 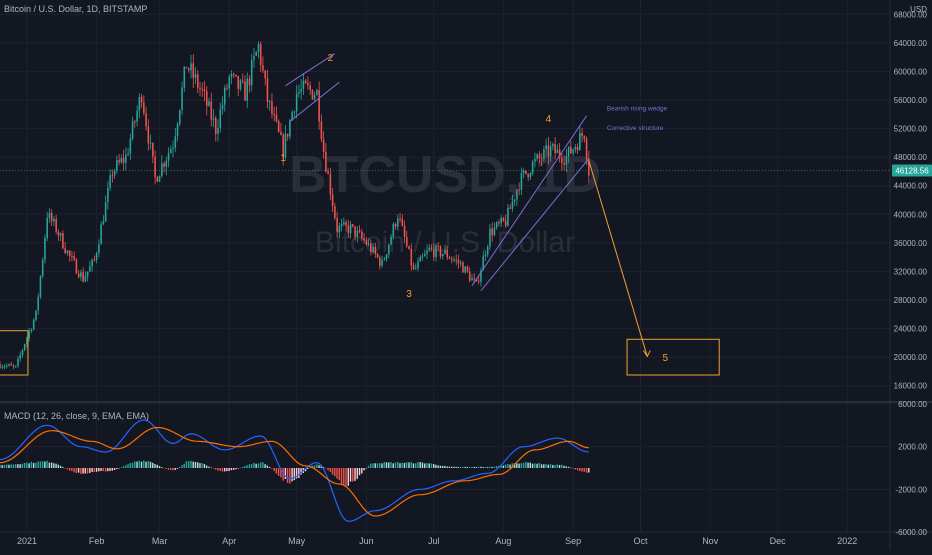 I want to click on flag-lower-line, so click(x=314, y=101).